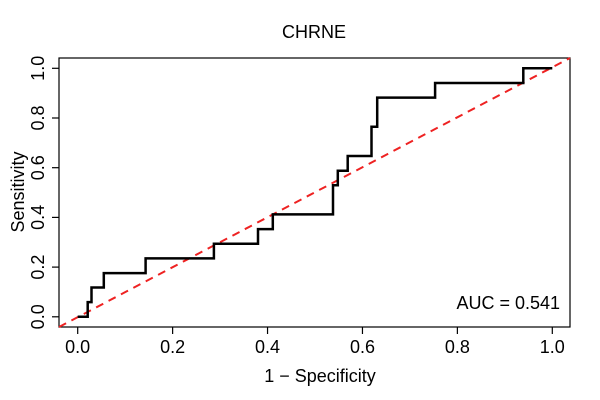  I want to click on x-tick-0.6-label: 0.6, so click(362, 347).